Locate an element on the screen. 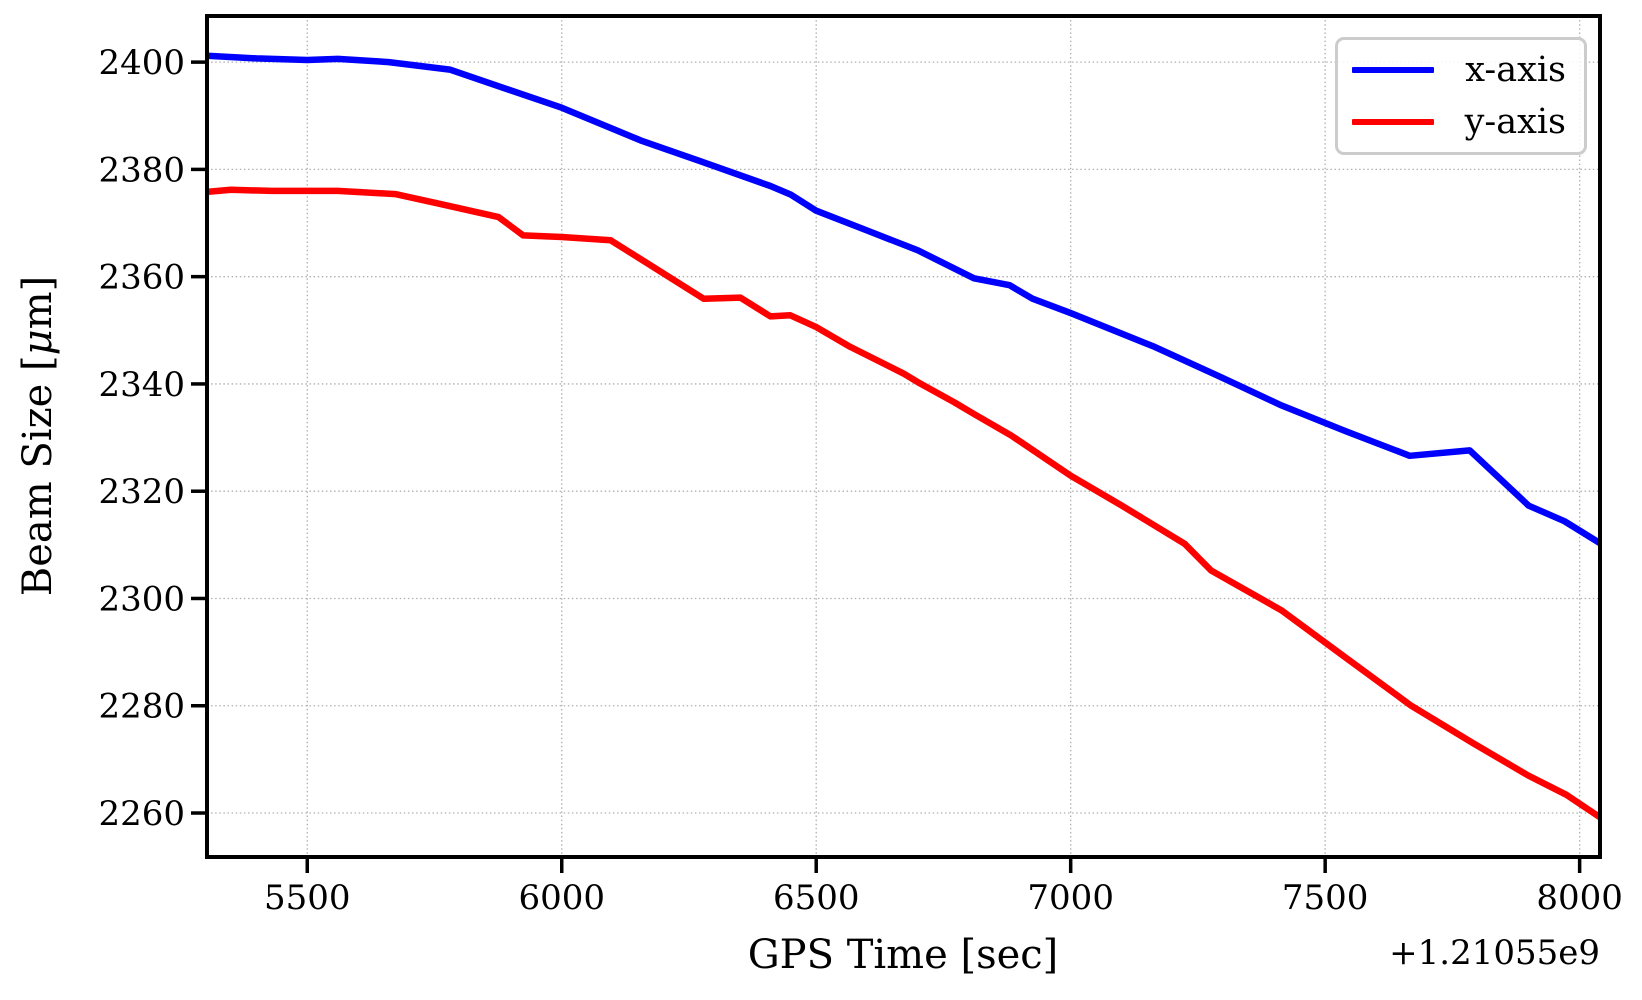 The width and height of the screenshot is (1642, 1000). x-axis-label: GPS Time [sec] is located at coordinates (903, 955).